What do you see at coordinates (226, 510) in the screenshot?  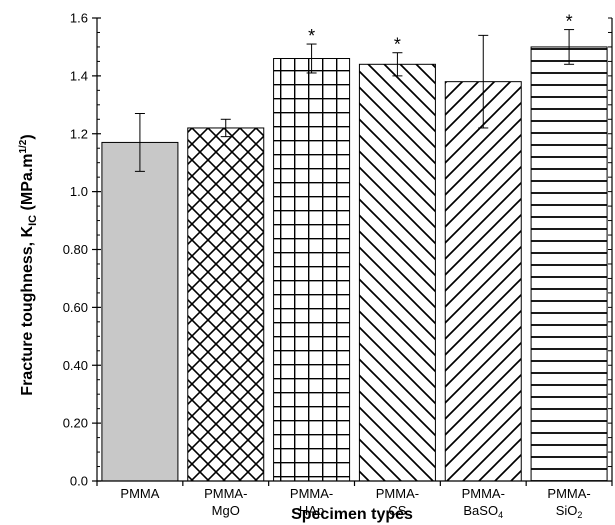 I see `category-label-line2: MgO` at bounding box center [226, 510].